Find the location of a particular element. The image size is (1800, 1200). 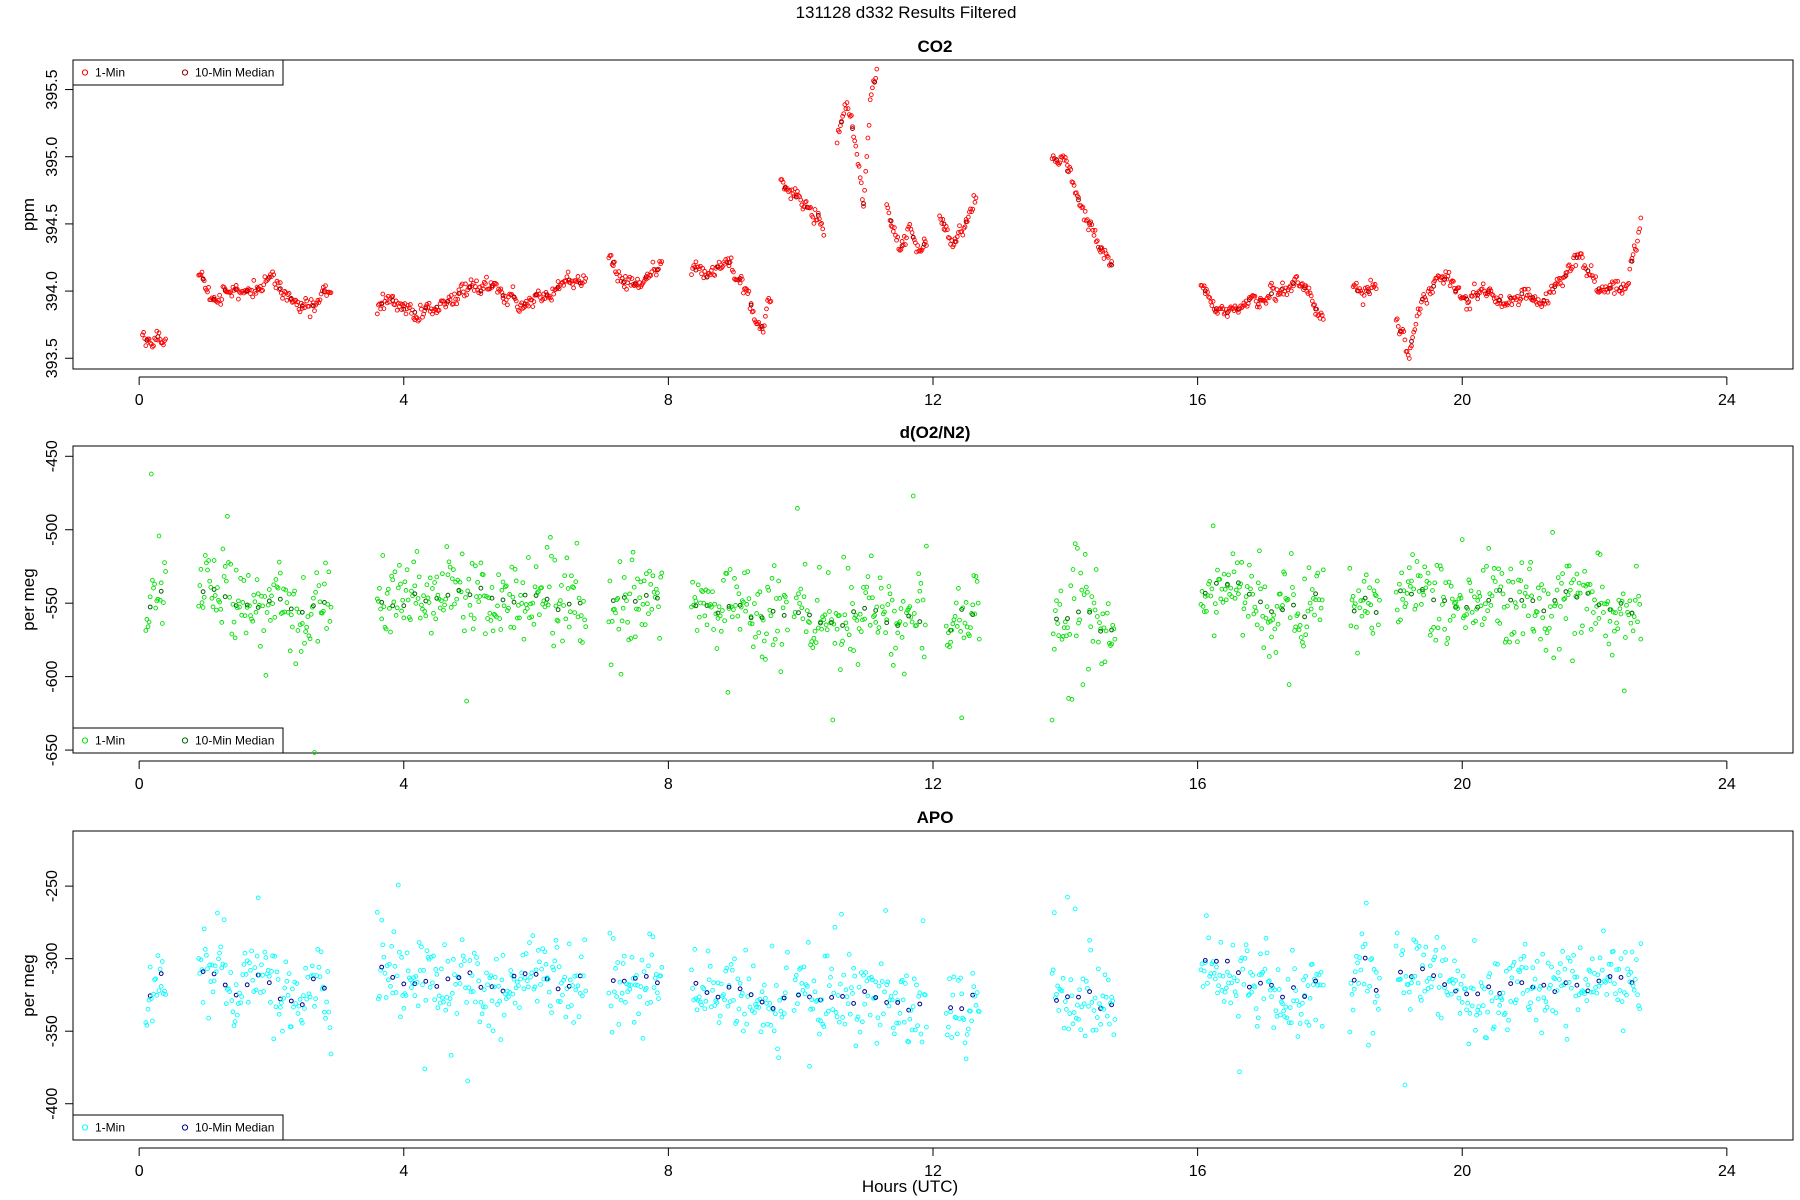

x-tick-label: 24 is located at coordinates (1727, 1171).